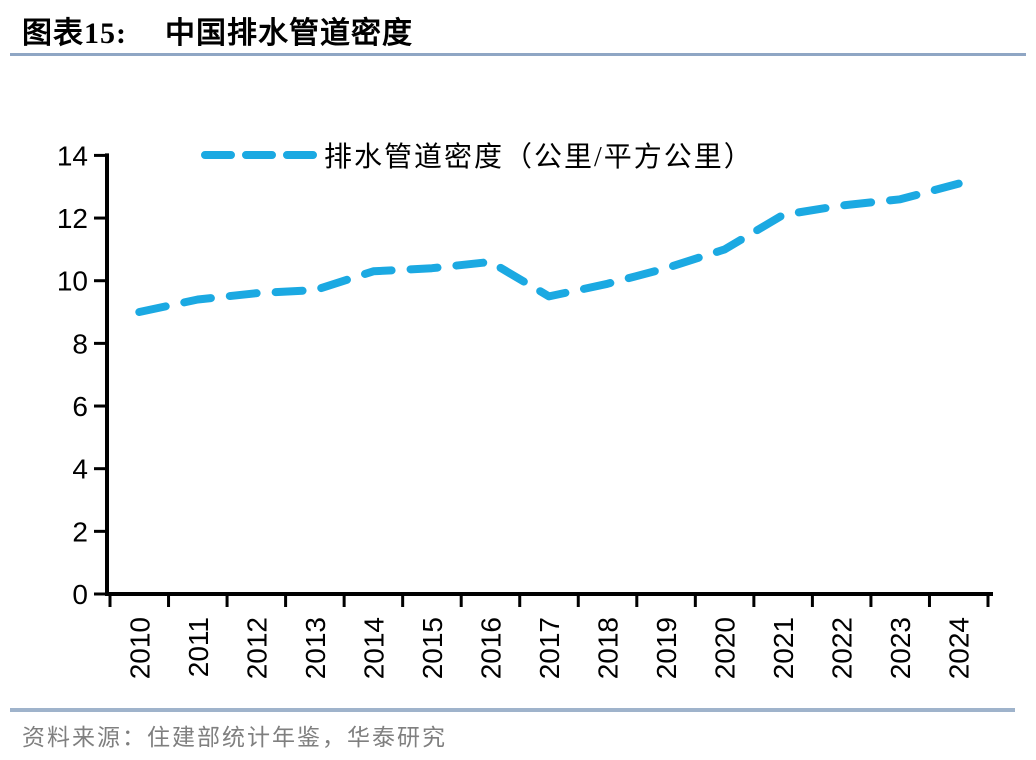  What do you see at coordinates (549, 648) in the screenshot?
I see `x-tick-label: 2017` at bounding box center [549, 648].